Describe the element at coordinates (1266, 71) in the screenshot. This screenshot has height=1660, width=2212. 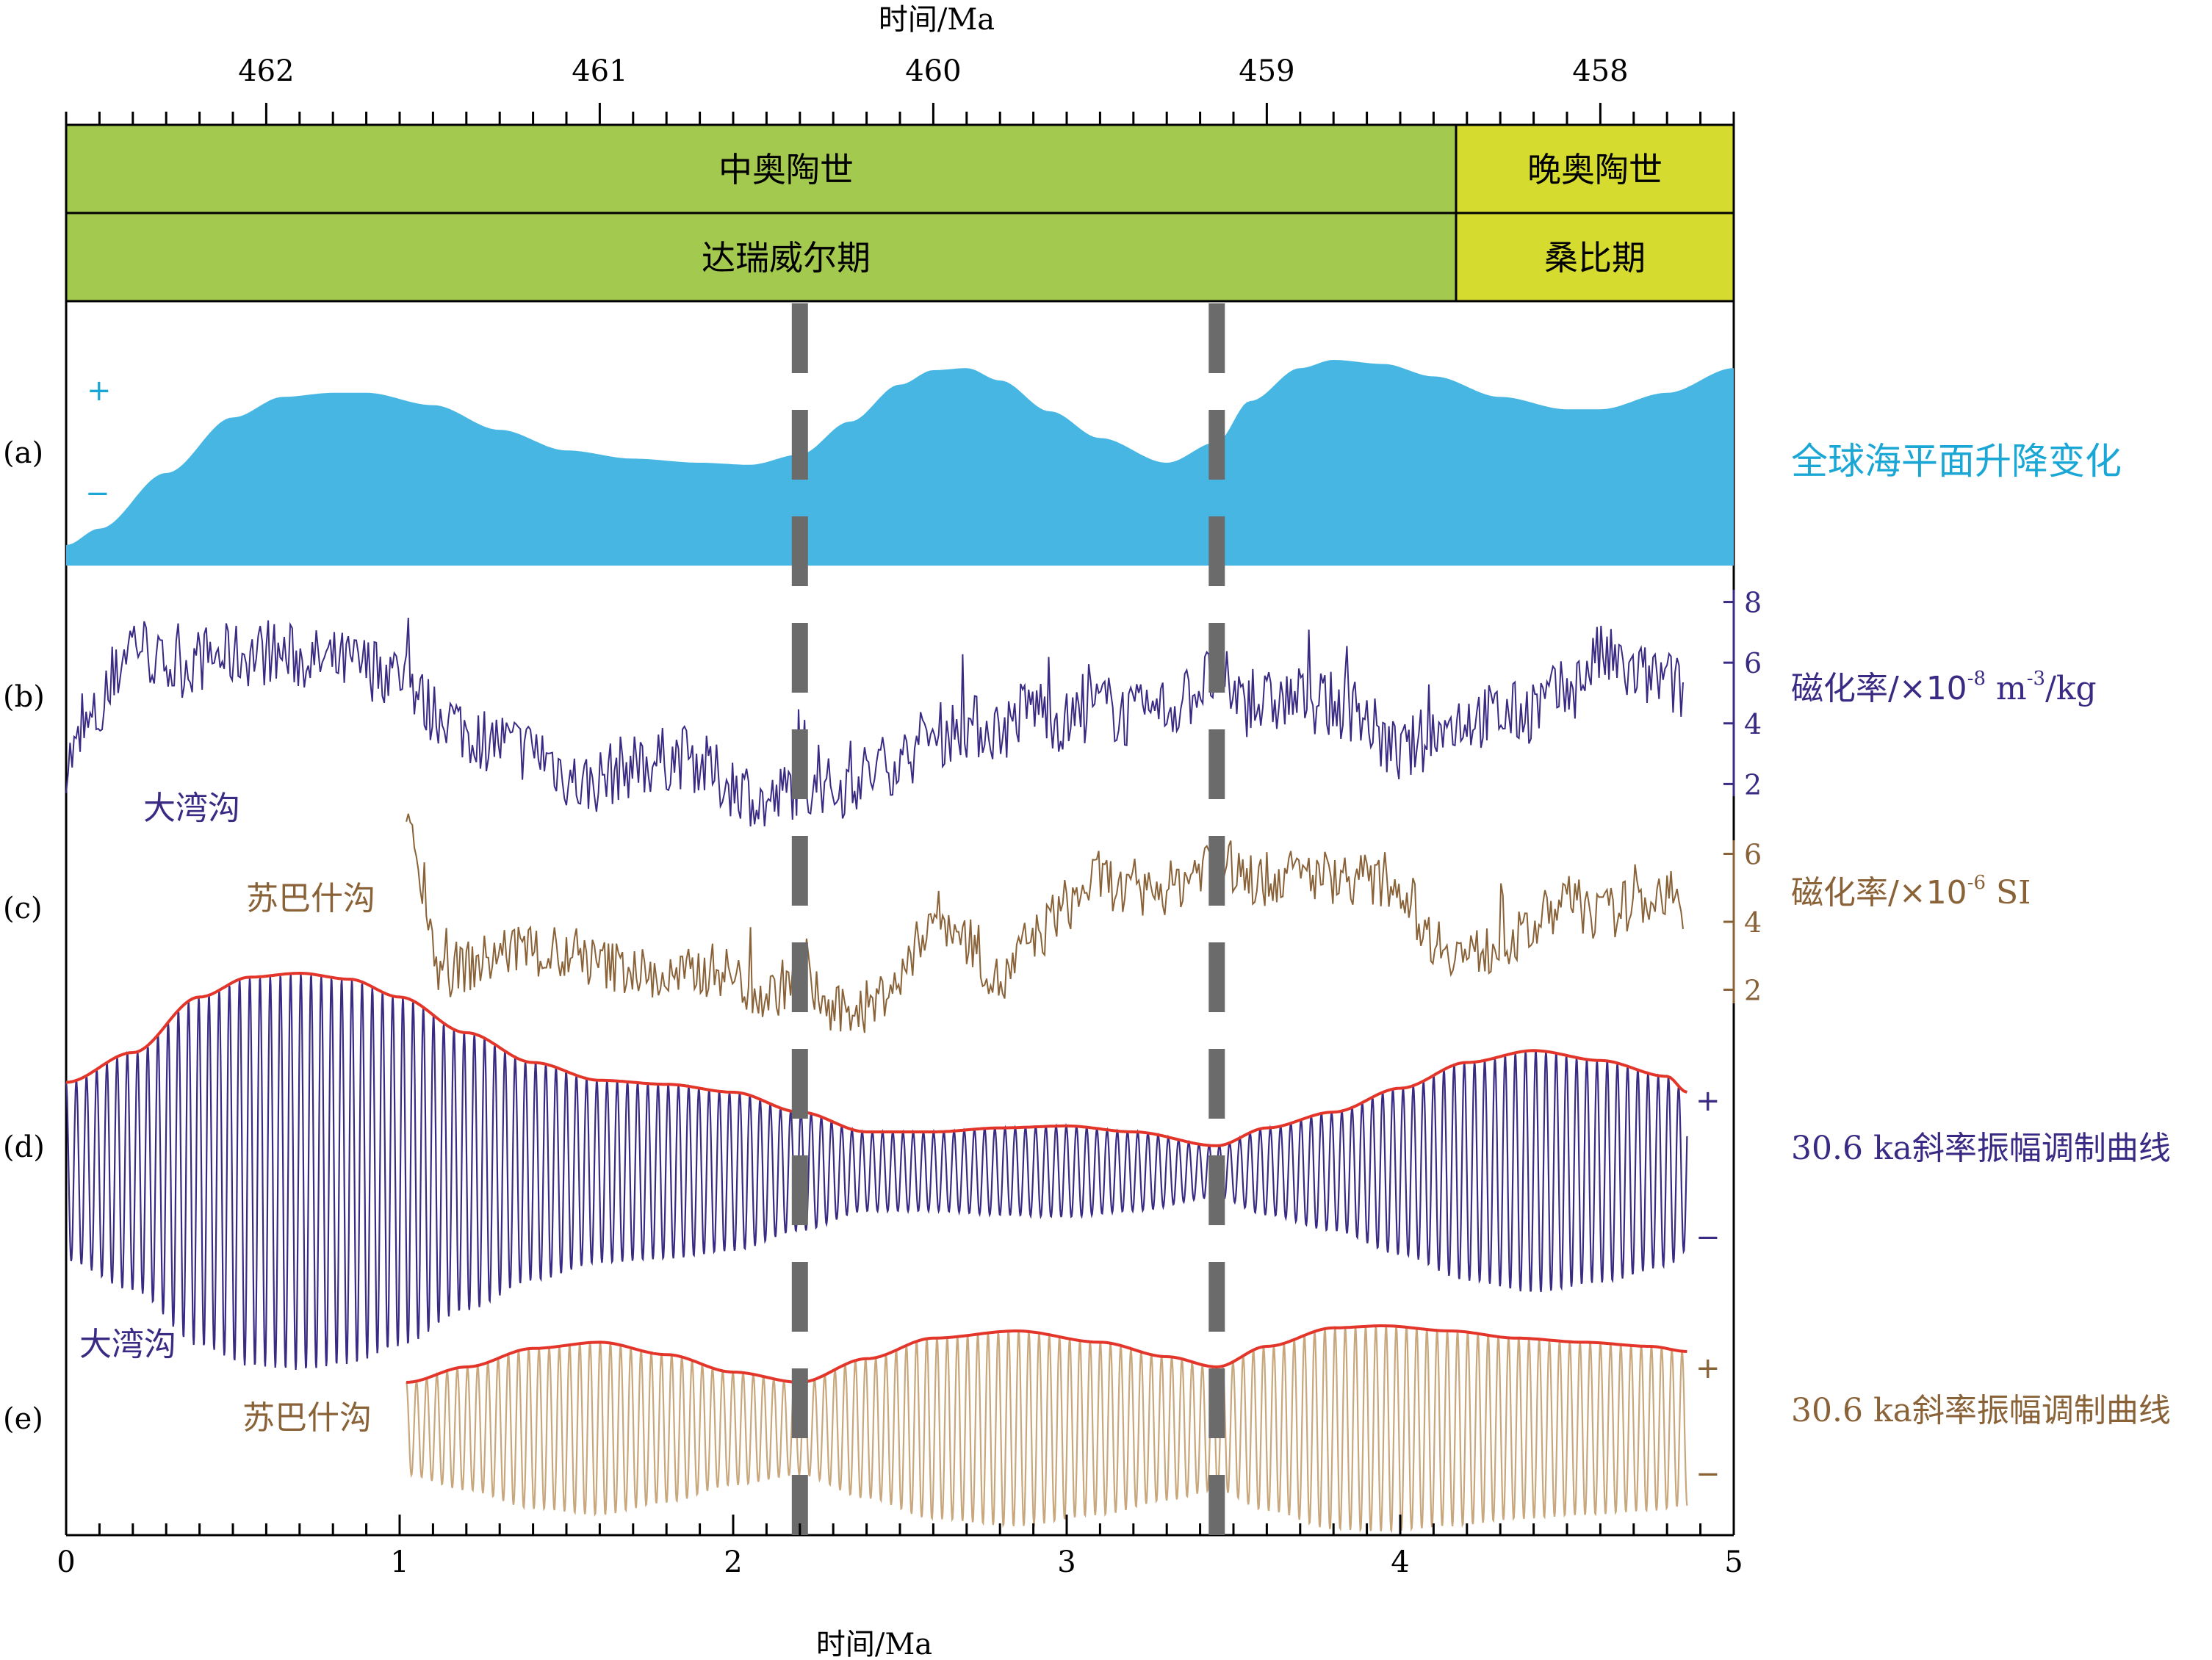
I see `top-tick-label: 459` at that location.